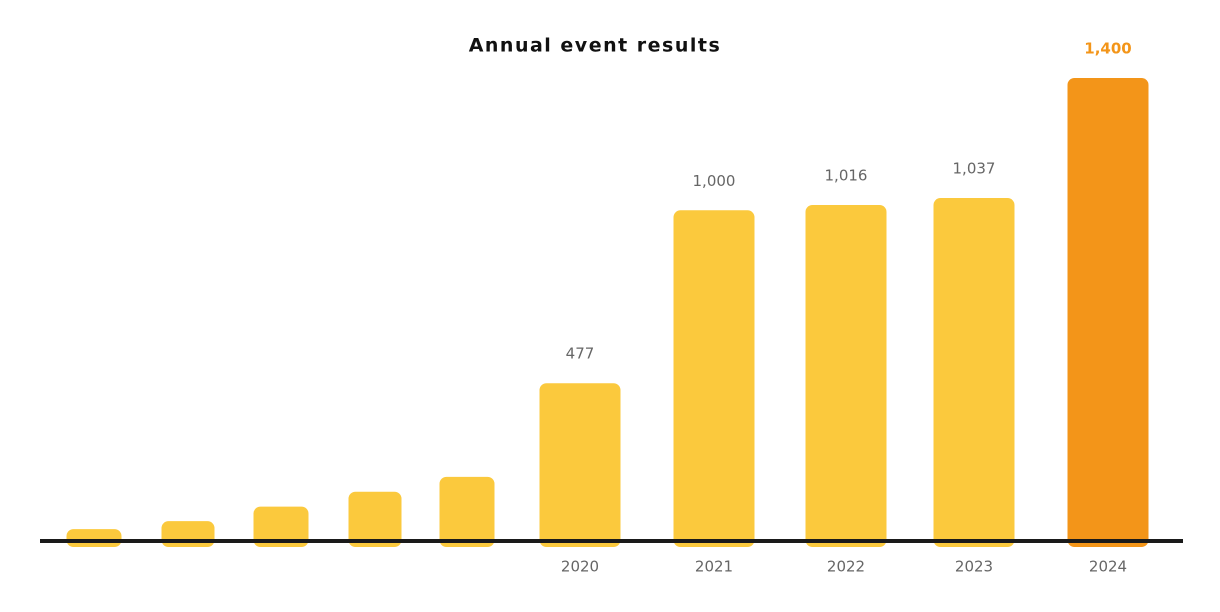  I want to click on baseline, so click(611, 541).